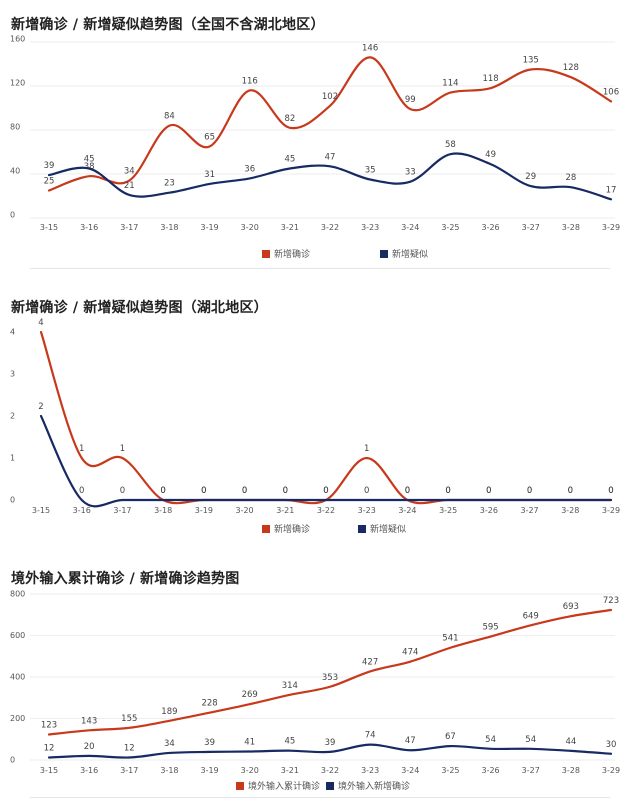  I want to click on x-tick-label: 3-15, so click(41, 510).